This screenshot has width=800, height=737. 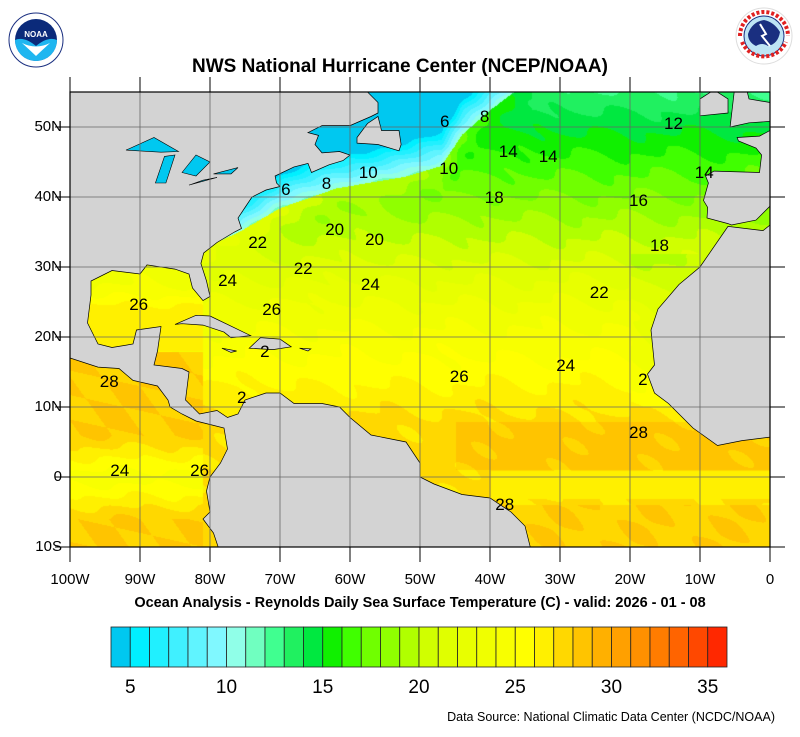 What do you see at coordinates (630, 579) in the screenshot?
I see `lon-label: 20W` at bounding box center [630, 579].